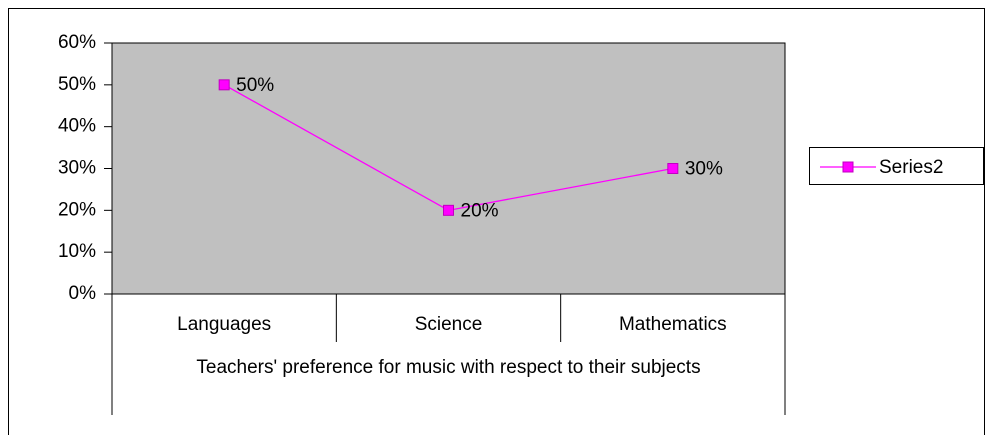 This screenshot has height=435, width=986. What do you see at coordinates (77, 42) in the screenshot?
I see `y-tick-label: 60%` at bounding box center [77, 42].